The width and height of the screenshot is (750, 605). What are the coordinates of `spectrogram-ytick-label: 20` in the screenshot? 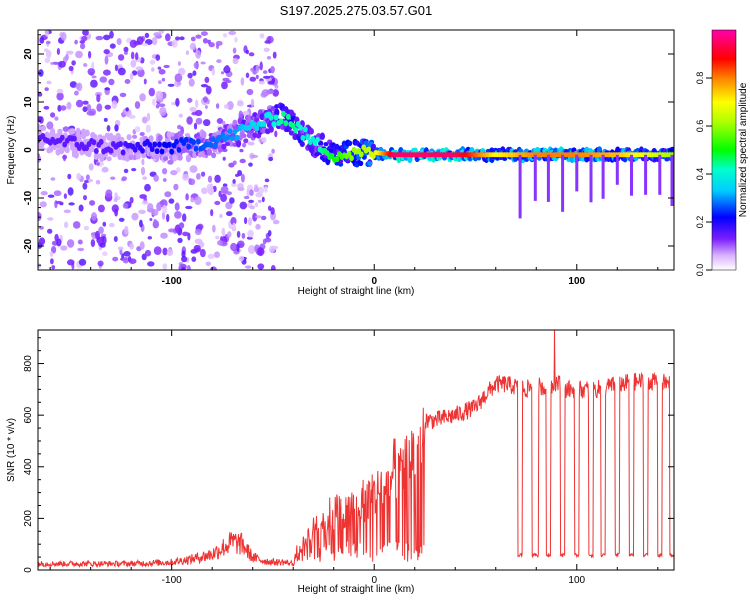 It's located at (28, 54).